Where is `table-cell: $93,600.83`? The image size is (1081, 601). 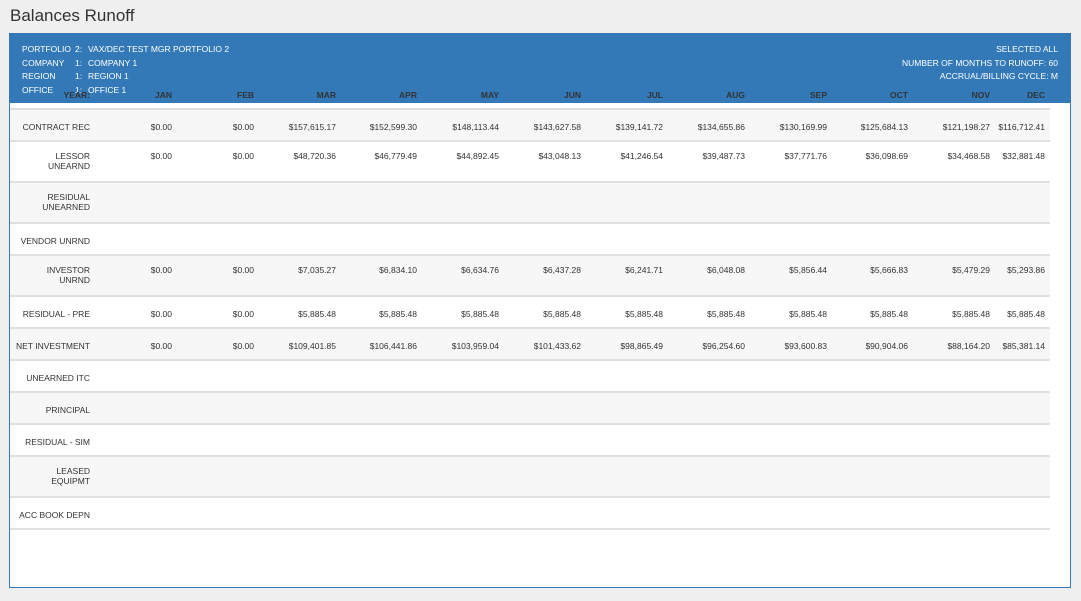 table-cell: $93,600.83 is located at coordinates (805, 346).